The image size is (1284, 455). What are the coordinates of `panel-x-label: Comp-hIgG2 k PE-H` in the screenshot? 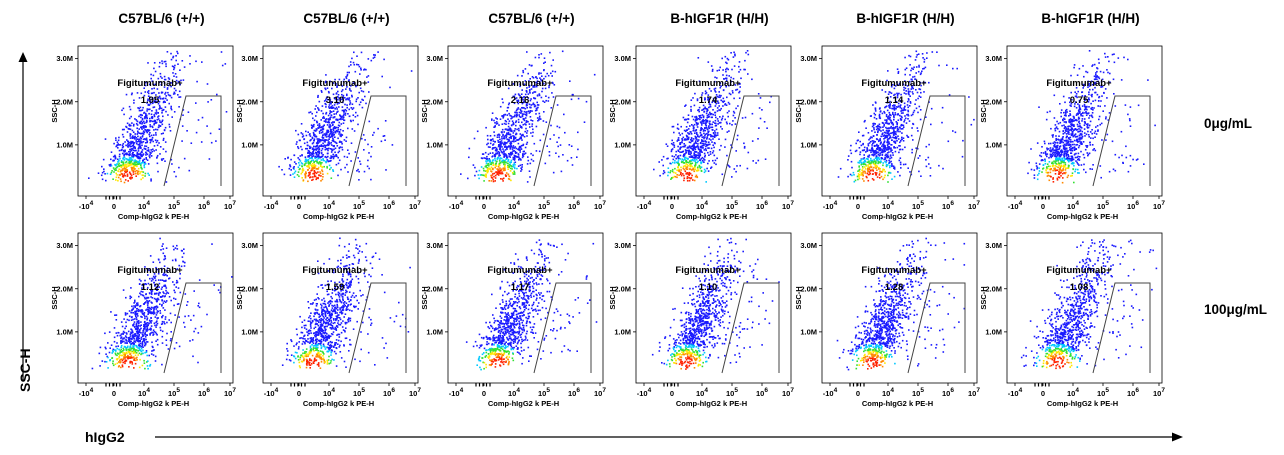 It's located at (338, 216).